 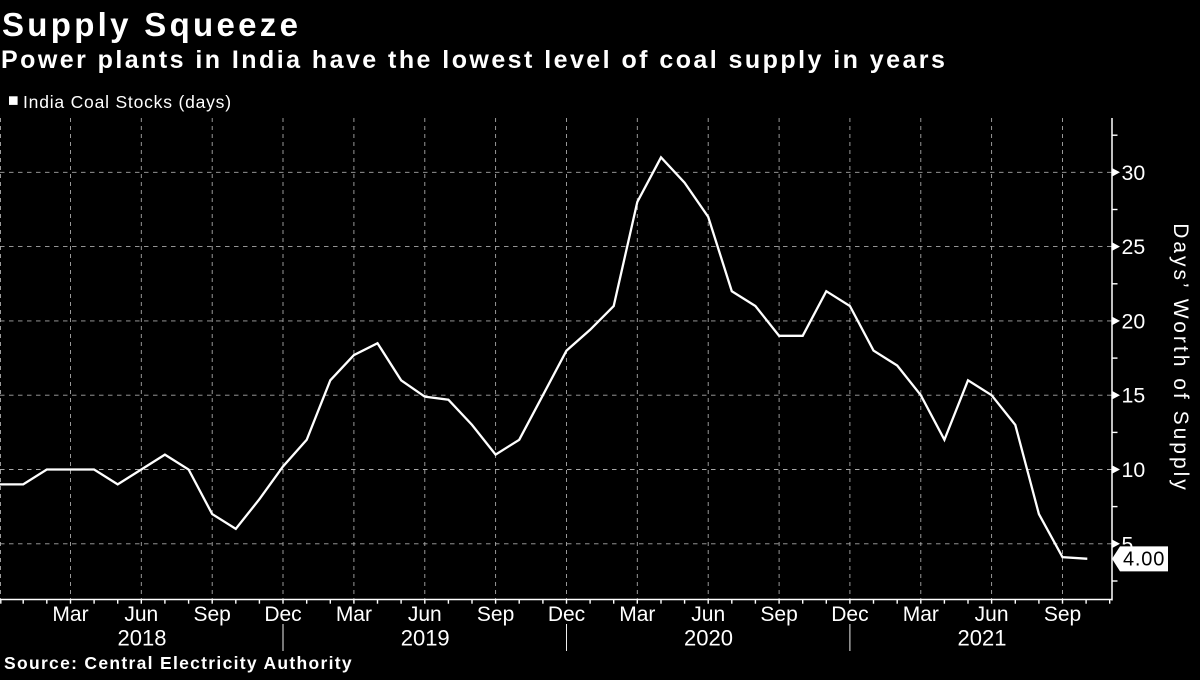 What do you see at coordinates (1134, 173) in the screenshot?
I see `svg-text: 30` at bounding box center [1134, 173].